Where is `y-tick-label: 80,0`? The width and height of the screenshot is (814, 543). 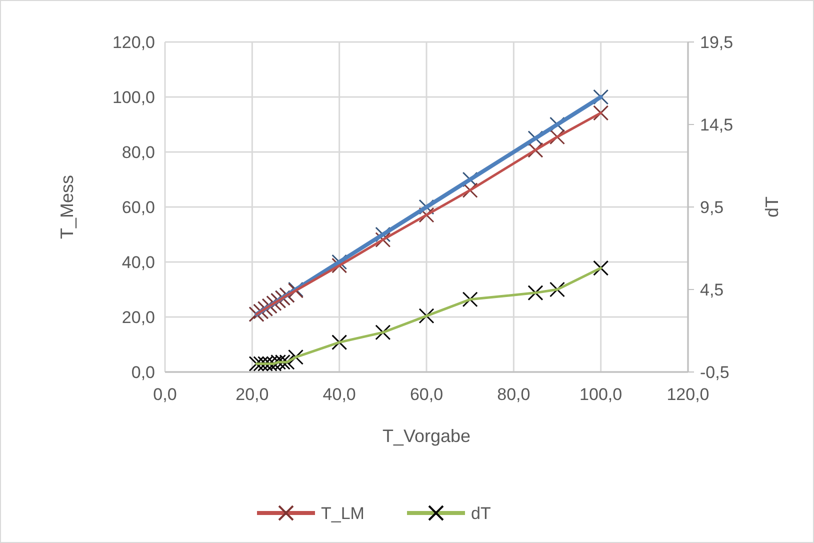 y-tick-label: 80,0 is located at coordinates (138, 152).